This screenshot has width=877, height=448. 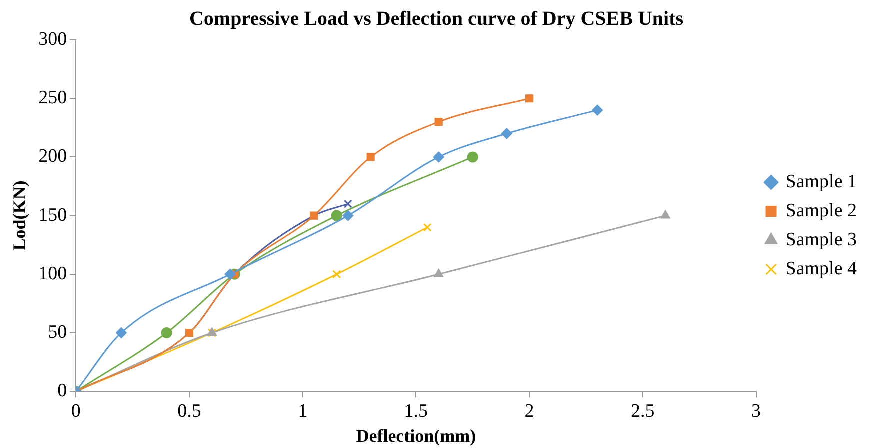 What do you see at coordinates (529, 411) in the screenshot?
I see `x-tick-label: 2` at bounding box center [529, 411].